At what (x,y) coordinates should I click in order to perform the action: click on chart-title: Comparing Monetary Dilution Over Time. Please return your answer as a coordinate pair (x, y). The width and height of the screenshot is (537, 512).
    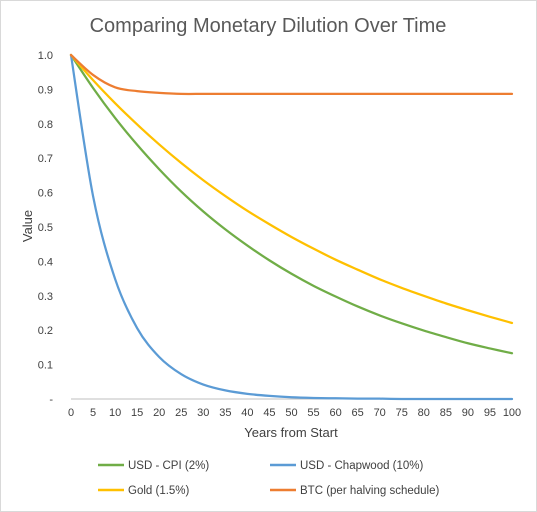
    Looking at the image, I should click on (268, 26).